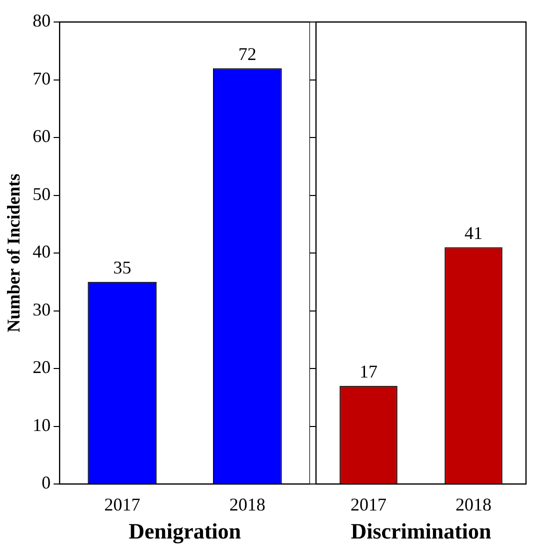 Image resolution: width=534 pixels, height=546 pixels. Describe the element at coordinates (41, 424) in the screenshot. I see `y-tick-label: 10` at that location.